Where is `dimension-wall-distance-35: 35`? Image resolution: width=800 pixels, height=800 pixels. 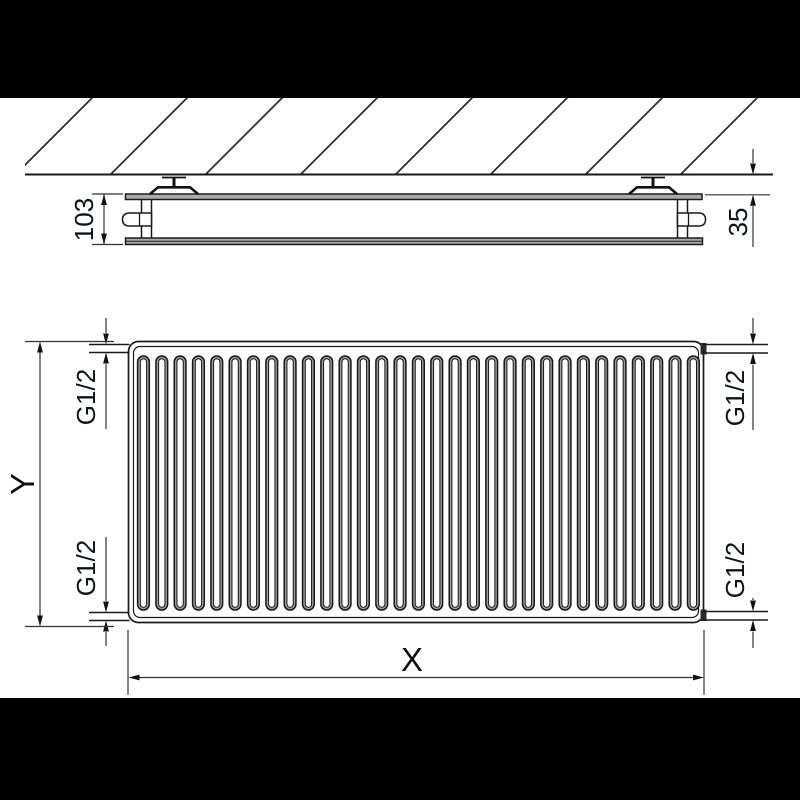 dimension-wall-distance-35: 35 is located at coordinates (737, 198).